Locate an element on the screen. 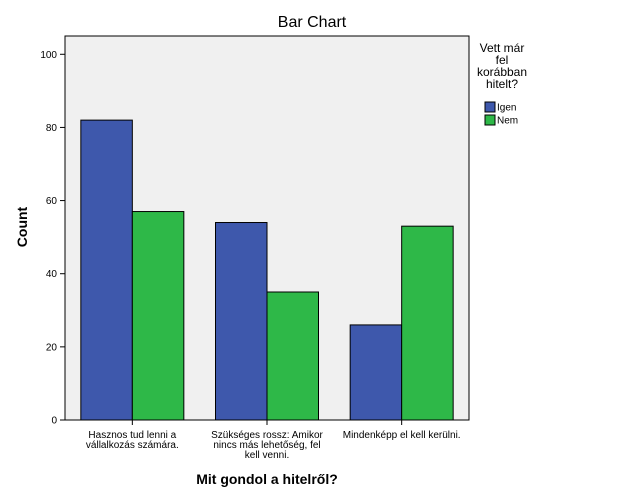  legend-label-nem: Nem is located at coordinates (507, 121).